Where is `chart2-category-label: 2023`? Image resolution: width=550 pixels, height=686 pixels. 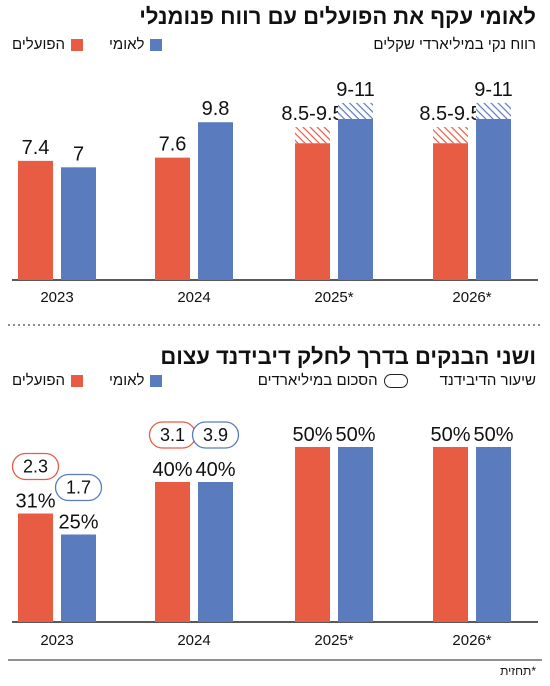
chart2-category-label: 2023 is located at coordinates (56, 640).